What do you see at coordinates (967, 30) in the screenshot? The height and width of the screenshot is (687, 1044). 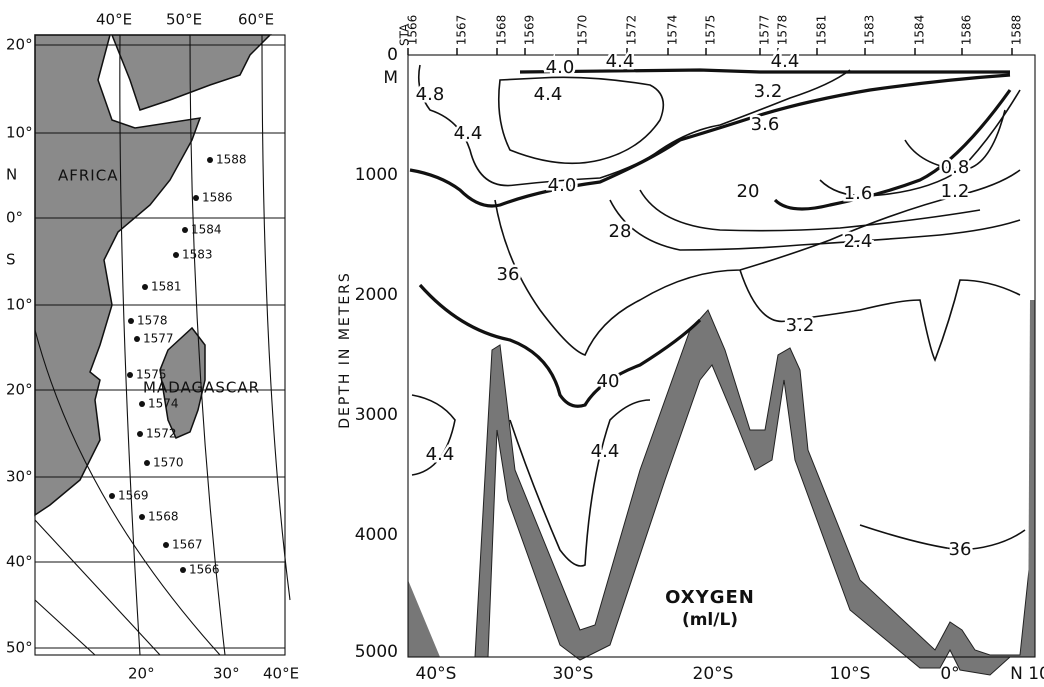 I see `station-label: 1586` at bounding box center [967, 30].